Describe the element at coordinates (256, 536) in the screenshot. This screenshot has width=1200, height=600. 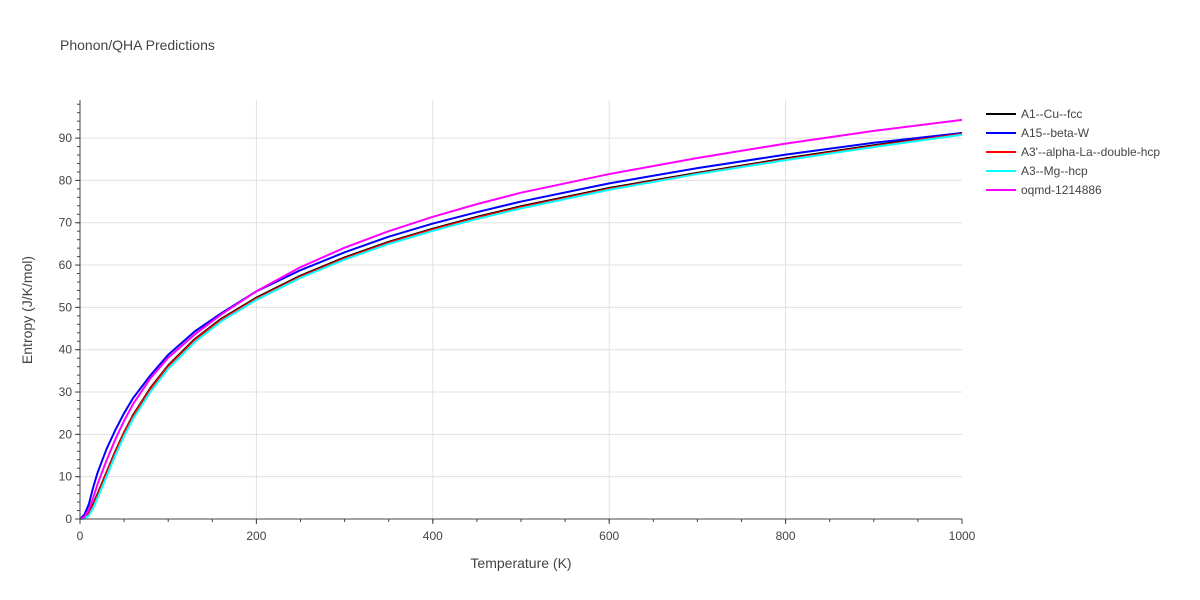
I see `x-tick-label: 200` at that location.